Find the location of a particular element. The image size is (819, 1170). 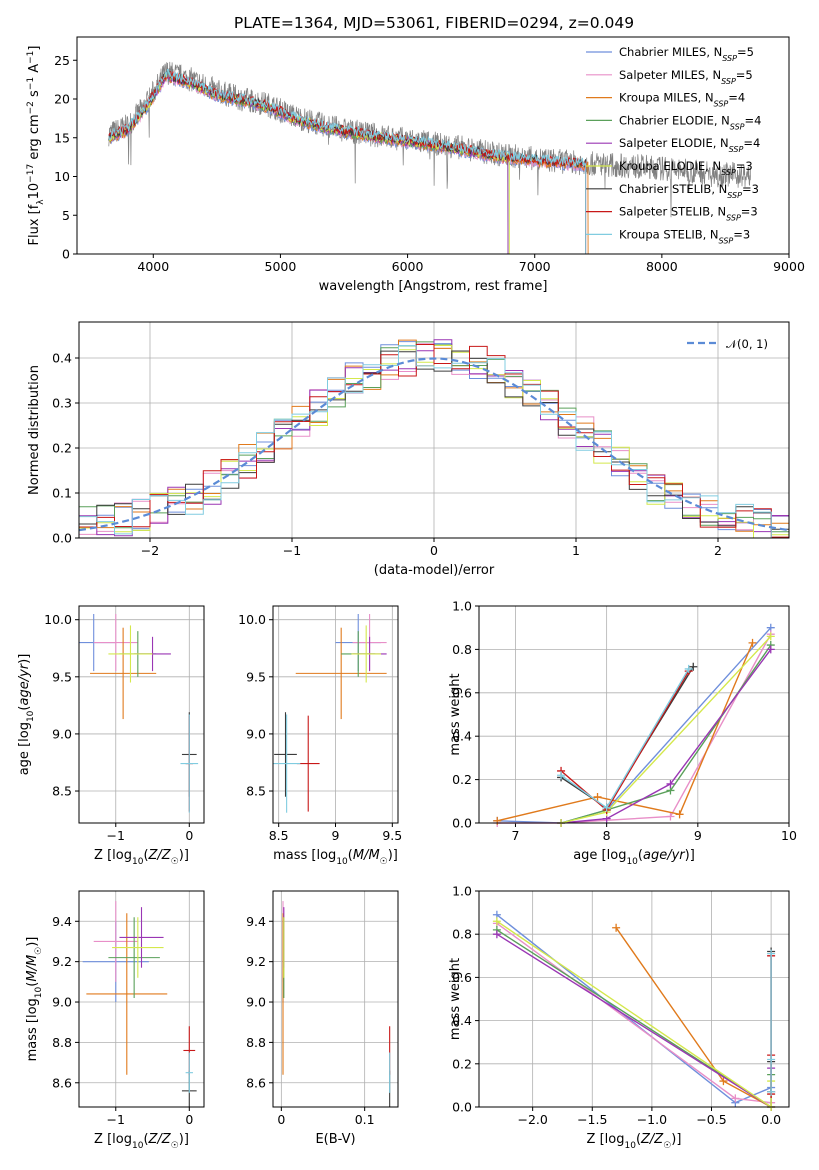

tick-label-x: 9 is located at coordinates (698, 835).